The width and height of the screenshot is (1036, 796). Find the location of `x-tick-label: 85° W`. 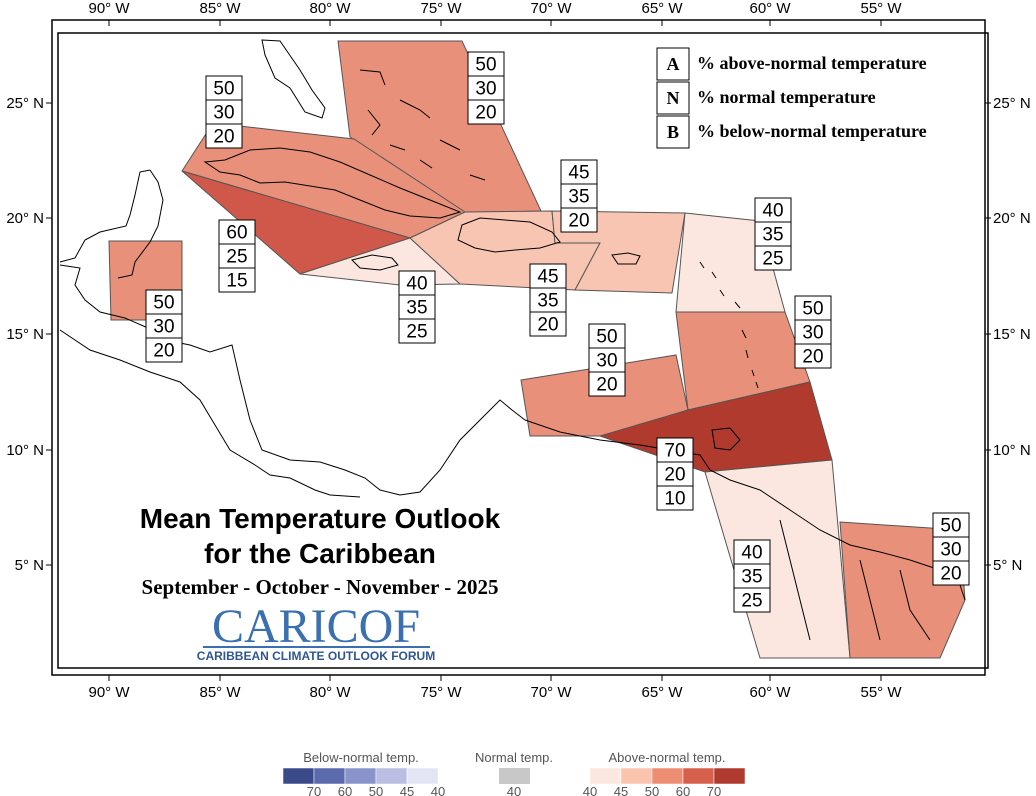

x-tick-label: 85° W is located at coordinates (220, 8).